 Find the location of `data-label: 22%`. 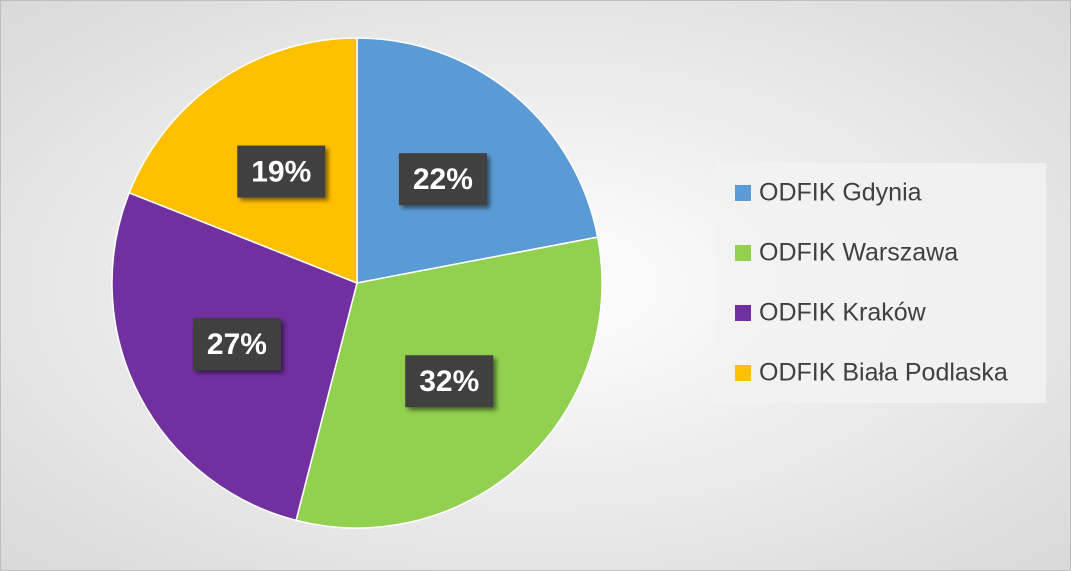

data-label: 22% is located at coordinates (443, 179).